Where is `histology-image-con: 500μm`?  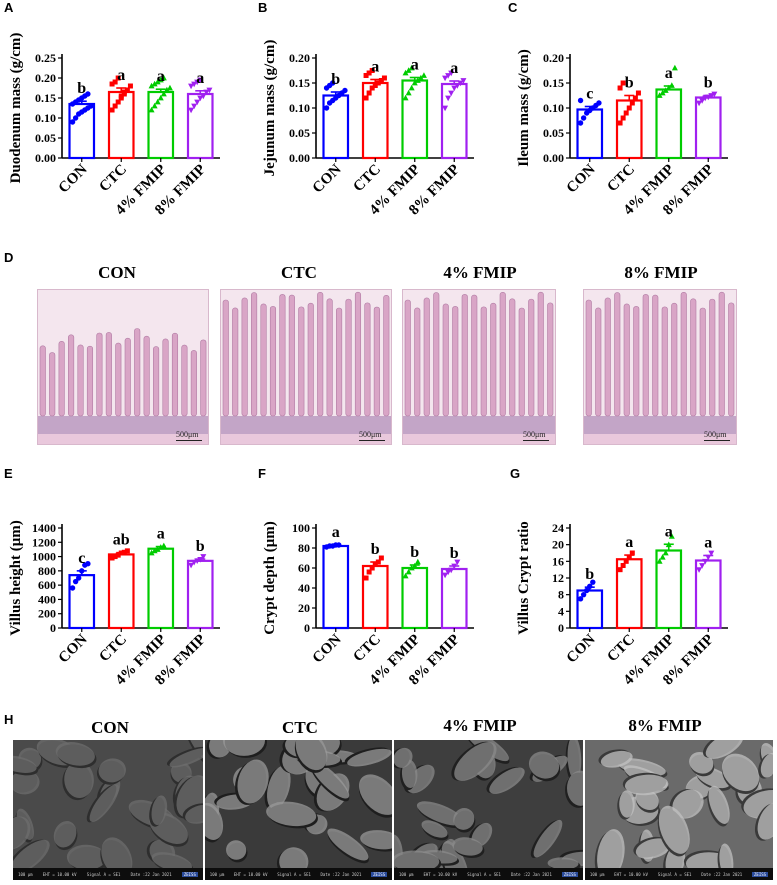 histology-image-con: 500μm is located at coordinates (123, 367).